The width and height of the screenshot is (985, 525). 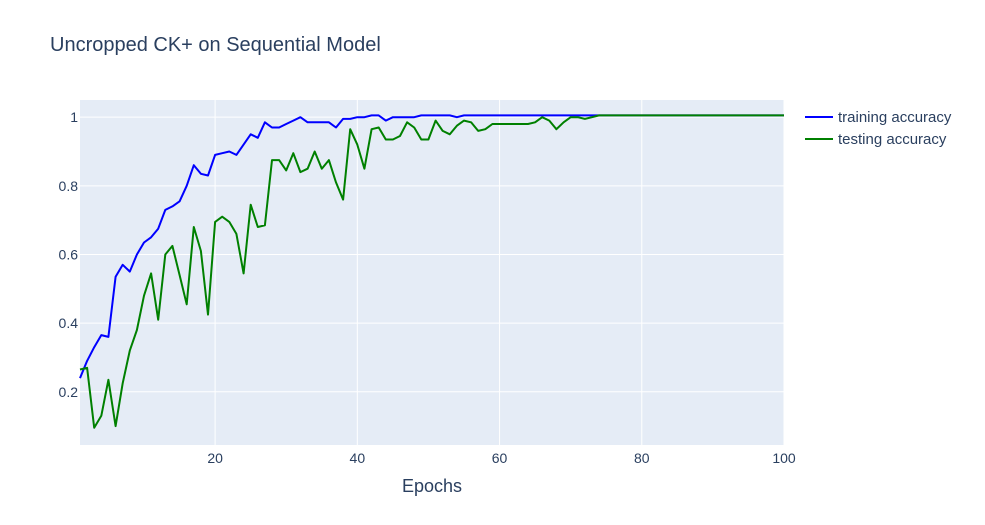 I want to click on x-axis-ticks: 20 40 60 80 100, so click(x=501, y=458).